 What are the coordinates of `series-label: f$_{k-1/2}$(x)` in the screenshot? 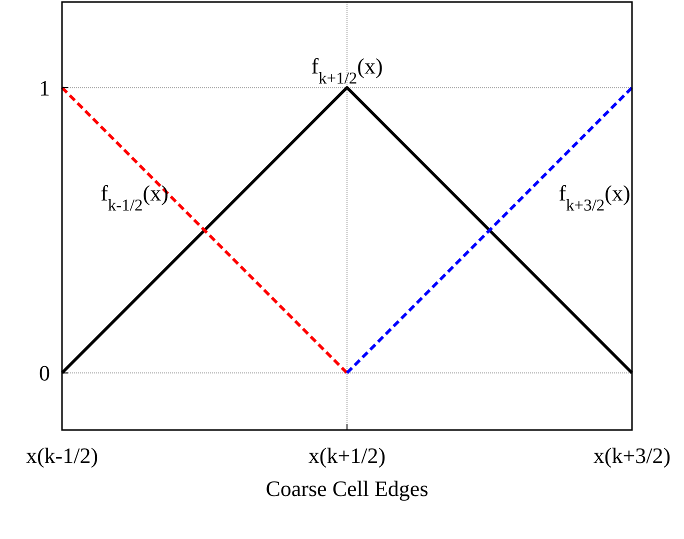 It's located at (134, 197).